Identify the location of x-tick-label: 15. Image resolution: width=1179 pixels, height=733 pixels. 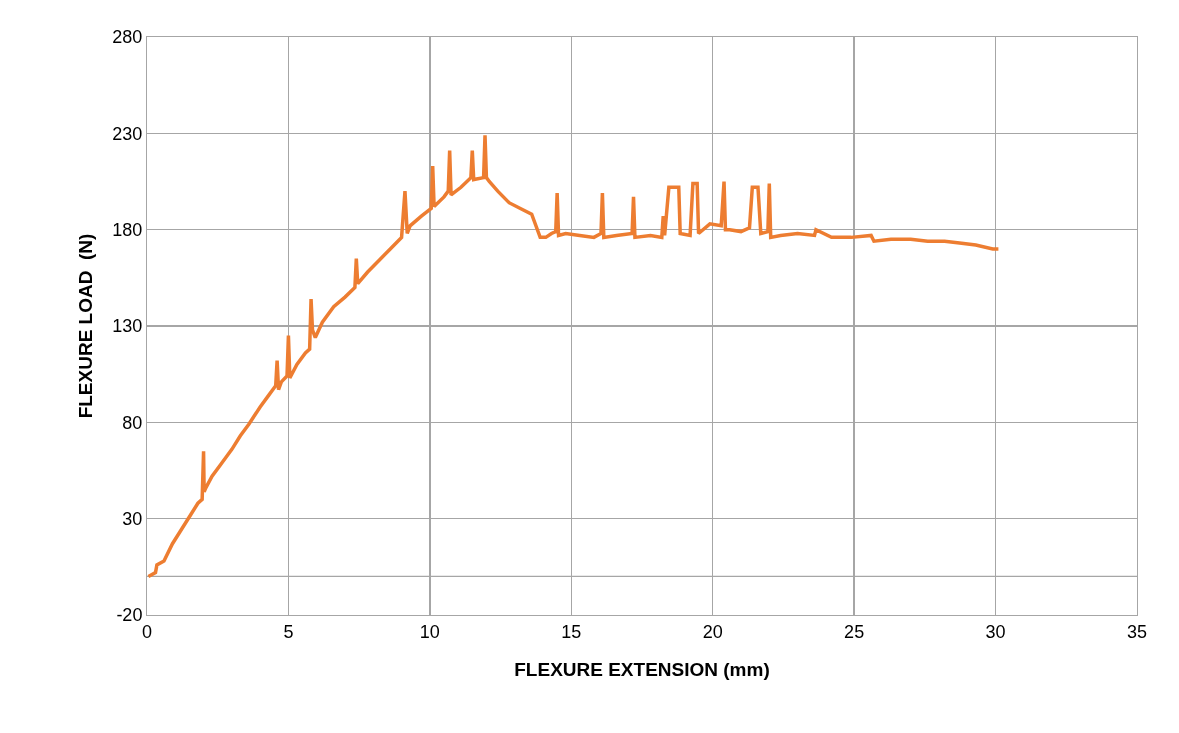
(571, 631).